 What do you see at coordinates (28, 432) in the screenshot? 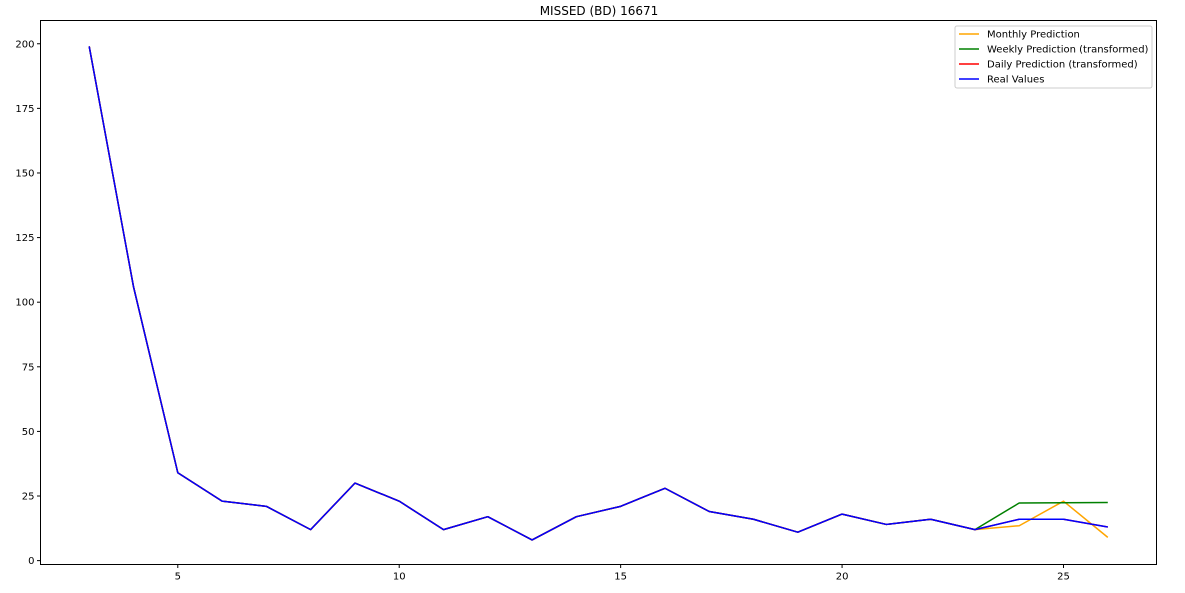
I see `y-tick-label: 50` at bounding box center [28, 432].